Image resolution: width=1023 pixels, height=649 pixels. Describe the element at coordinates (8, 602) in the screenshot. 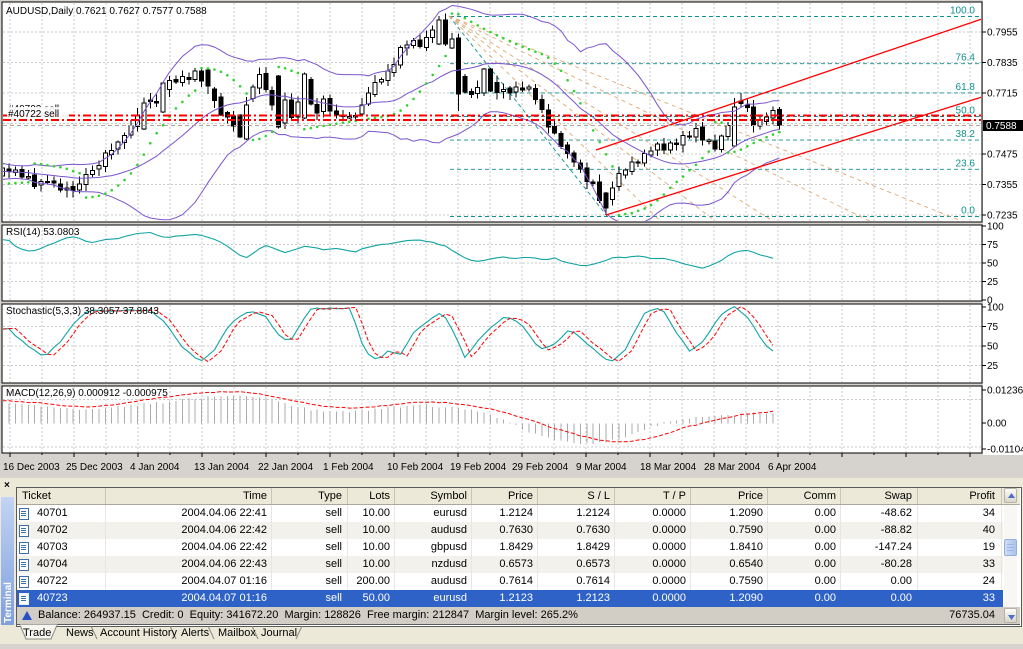

I see `svg-text: Terminal` at that location.